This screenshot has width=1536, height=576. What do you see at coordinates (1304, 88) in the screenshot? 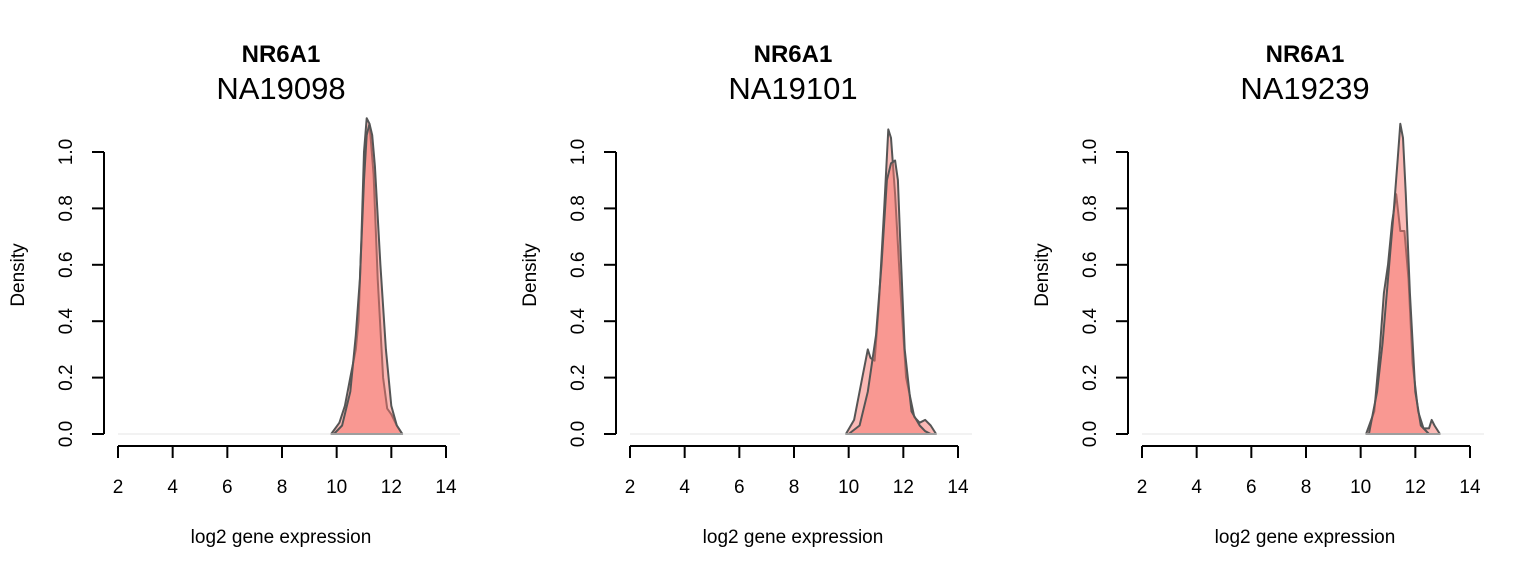
I see `chart-subtitle: NA19239` at bounding box center [1304, 88].